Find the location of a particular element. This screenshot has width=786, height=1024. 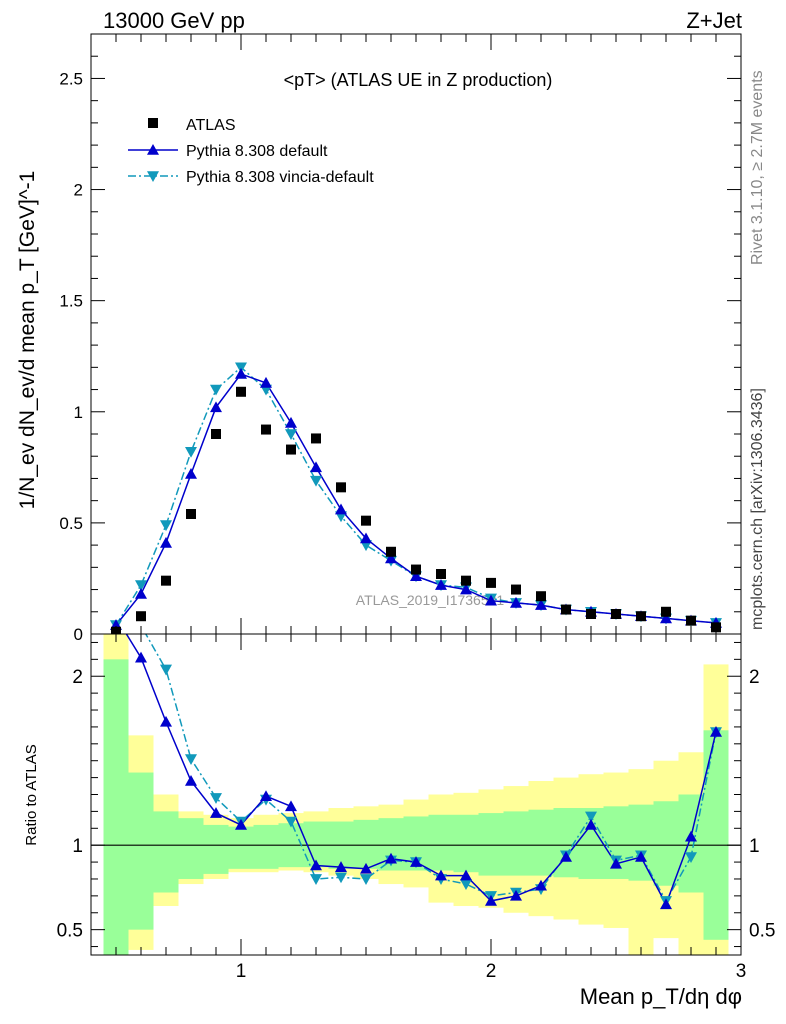

main-ytick-label: 1.5 is located at coordinates (71, 301).